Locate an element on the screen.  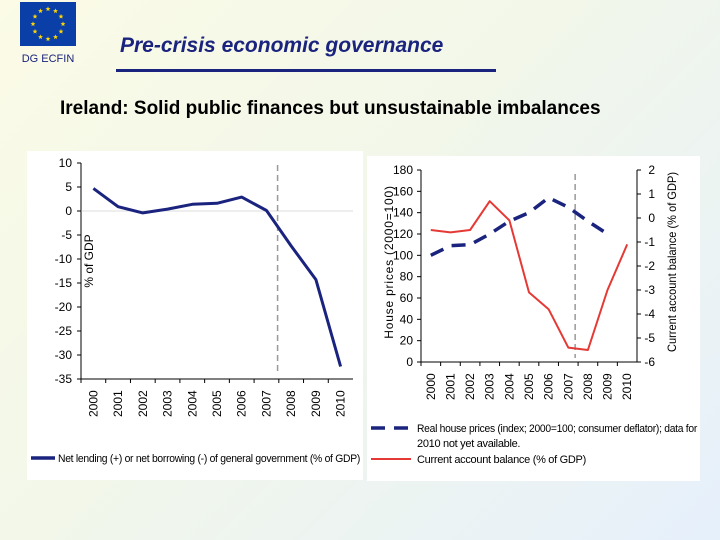
right-y-tick-label: -2 is located at coordinates (649, 266).